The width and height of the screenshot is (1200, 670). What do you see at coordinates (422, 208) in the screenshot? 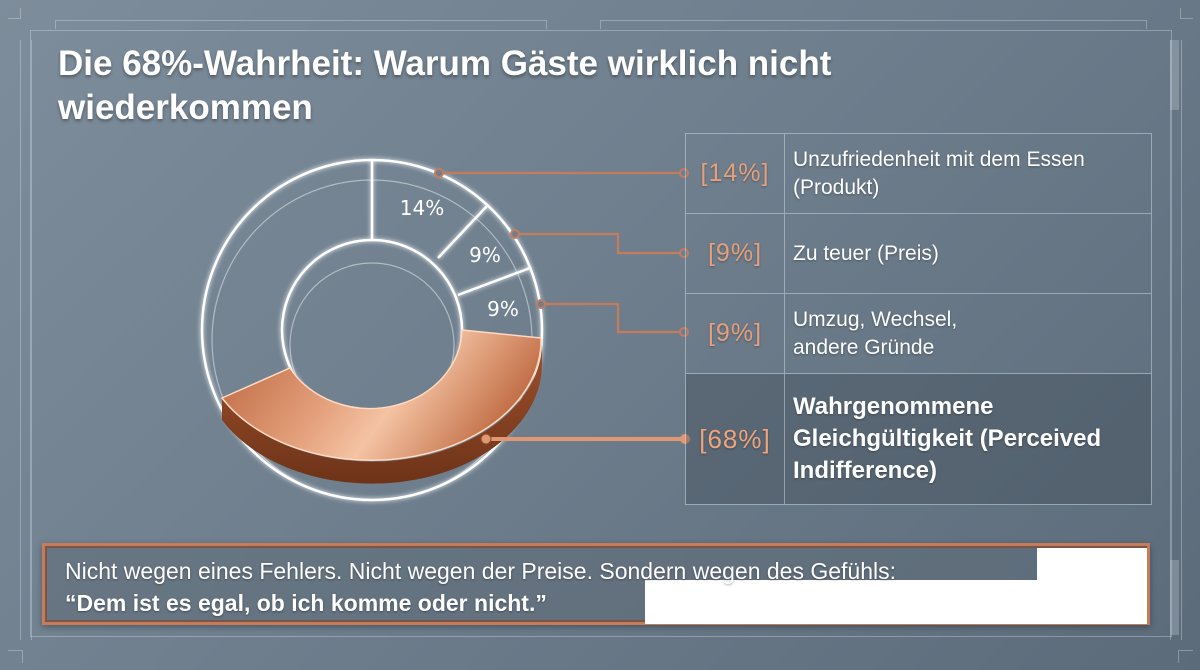
I see `slice-label-14: 14%` at bounding box center [422, 208].